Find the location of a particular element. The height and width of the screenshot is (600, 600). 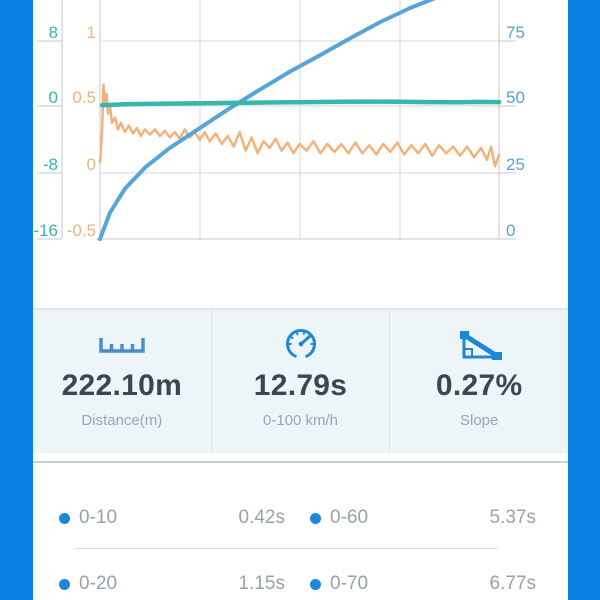

series-acceleration-trace is located at coordinates (299, 125).